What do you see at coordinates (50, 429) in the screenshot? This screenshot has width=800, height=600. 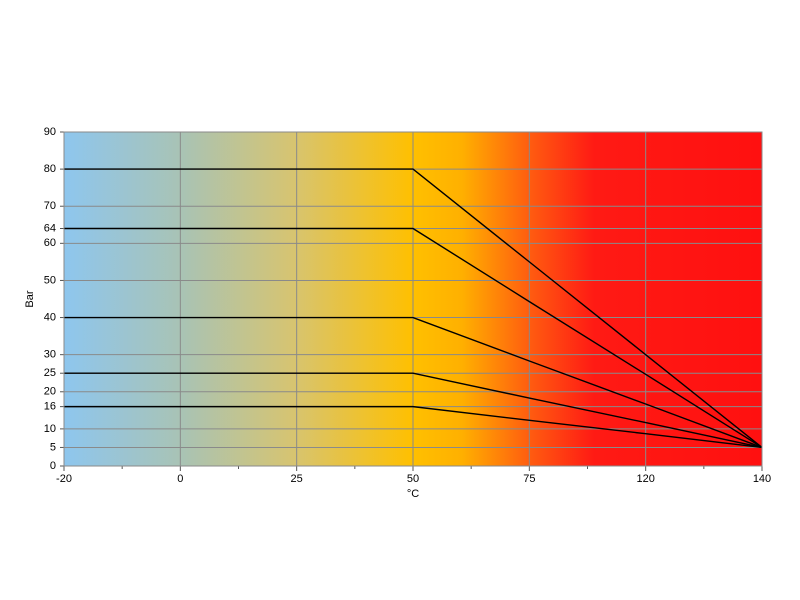 I see `y-tick-label: 10` at bounding box center [50, 429].